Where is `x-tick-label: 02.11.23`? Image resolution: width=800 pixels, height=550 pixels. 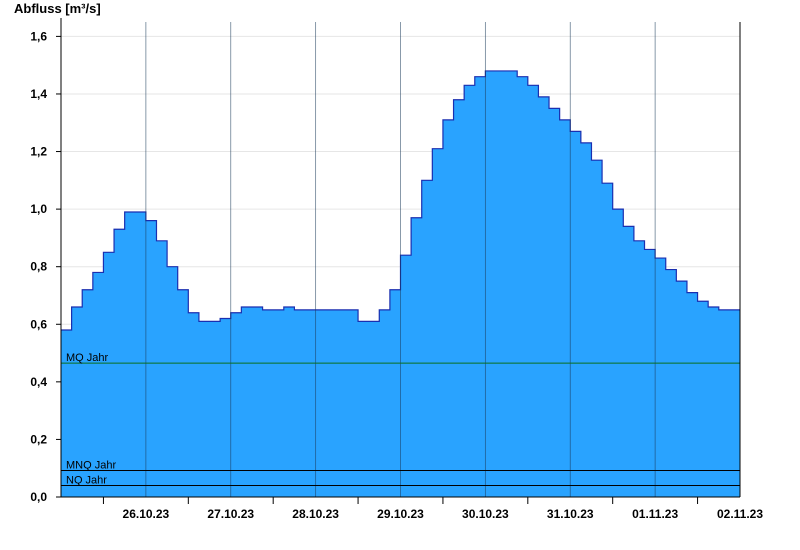 x-tick-label: 02.11.23 is located at coordinates (740, 514).